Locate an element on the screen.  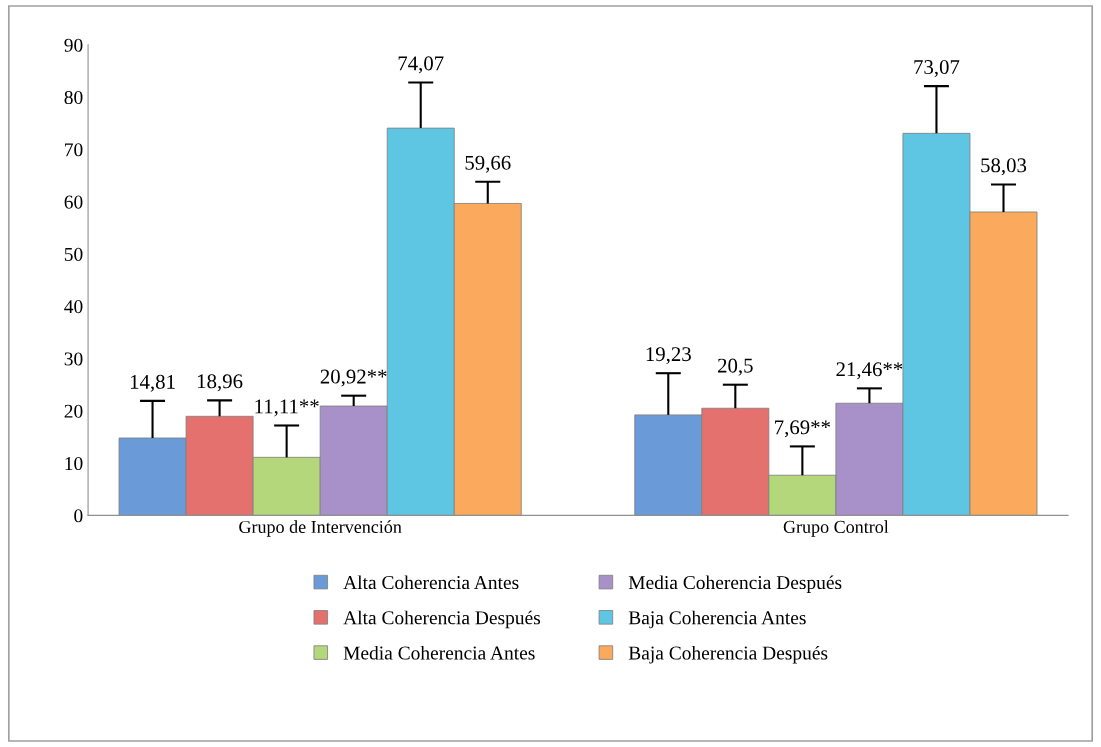
data-label: 14,81 is located at coordinates (152, 383).